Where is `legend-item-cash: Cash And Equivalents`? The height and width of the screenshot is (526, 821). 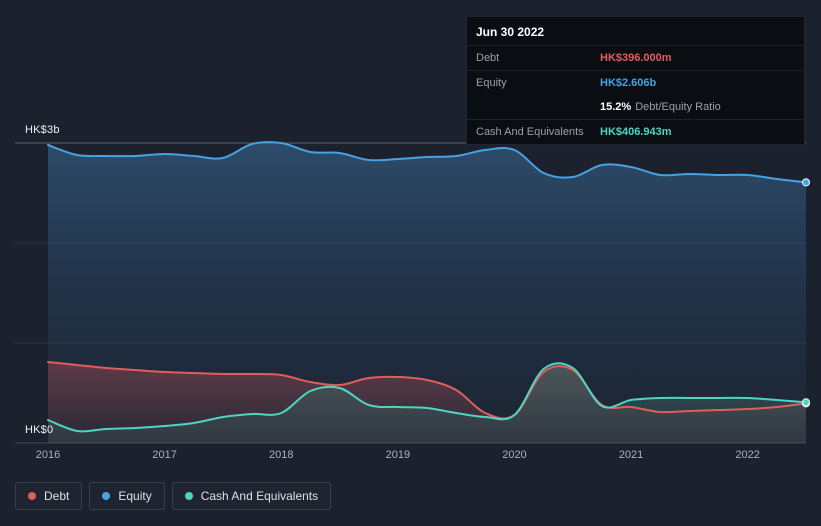
legend-item-cash: Cash And Equivalents is located at coordinates (251, 496).